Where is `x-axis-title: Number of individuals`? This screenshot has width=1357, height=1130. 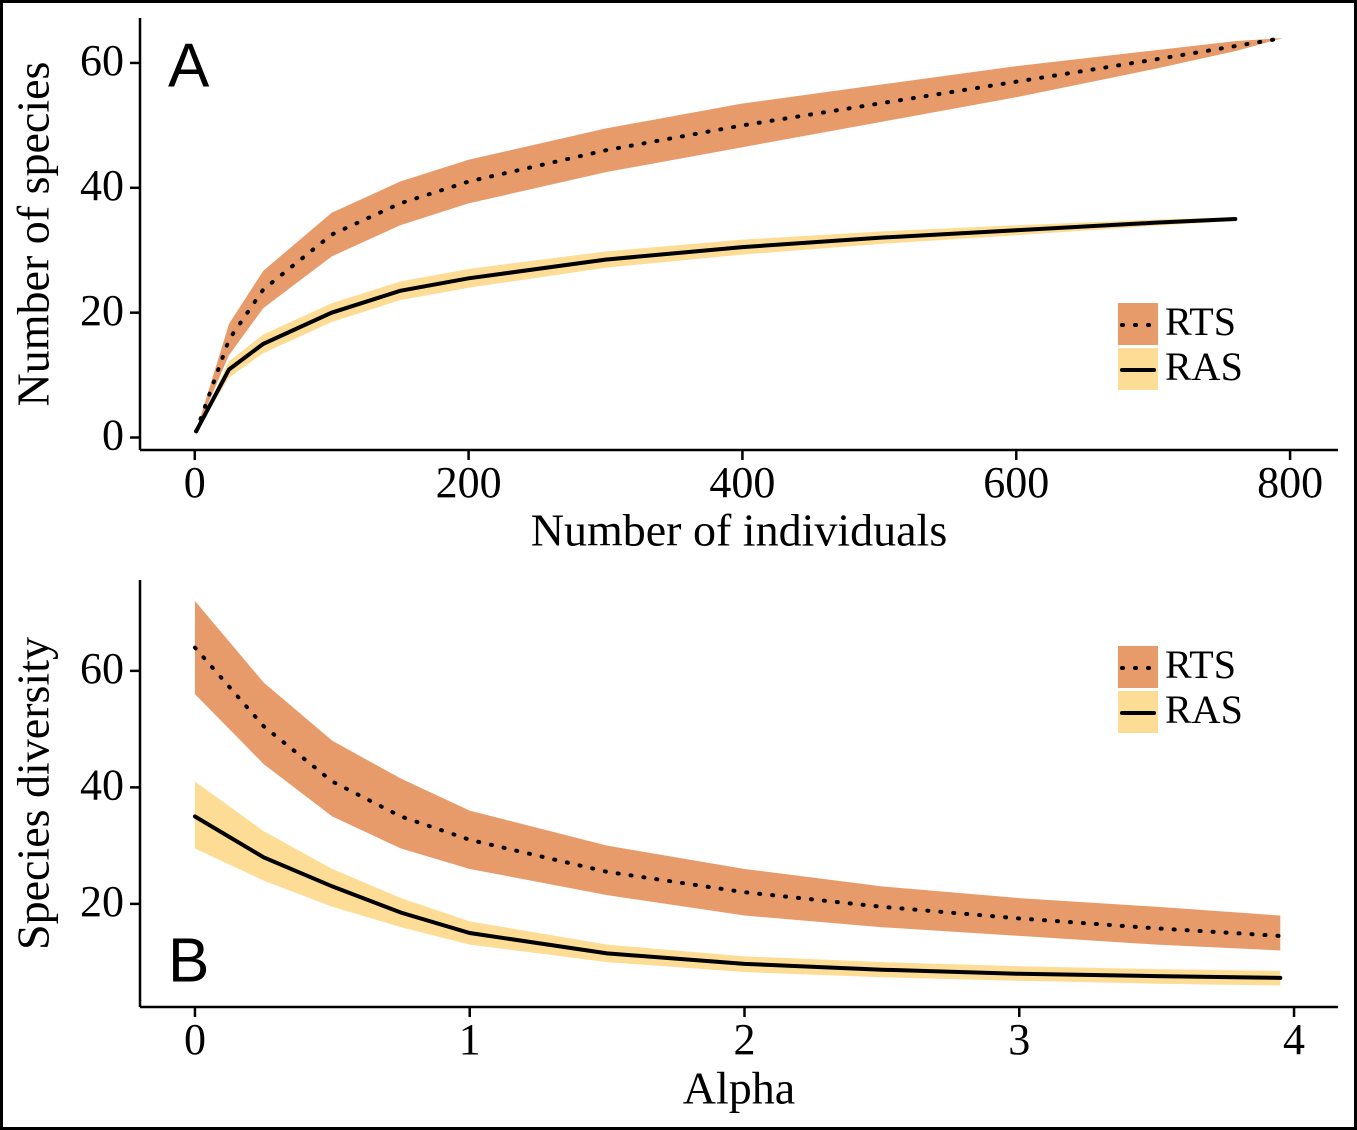 x-axis-title: Number of individuals is located at coordinates (739, 530).